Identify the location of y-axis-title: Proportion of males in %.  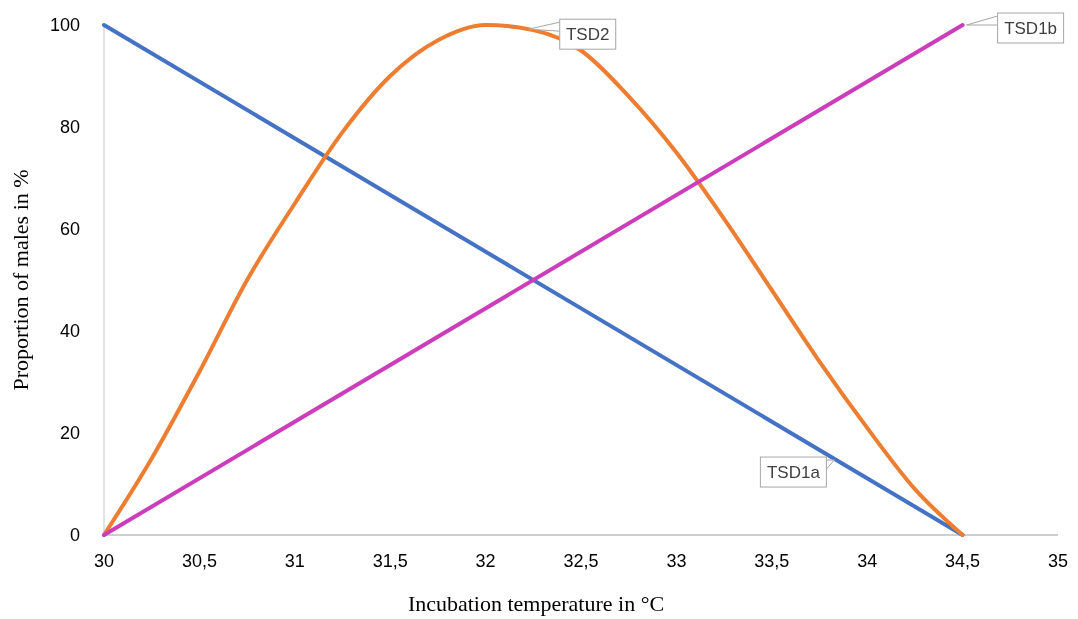
(20, 280).